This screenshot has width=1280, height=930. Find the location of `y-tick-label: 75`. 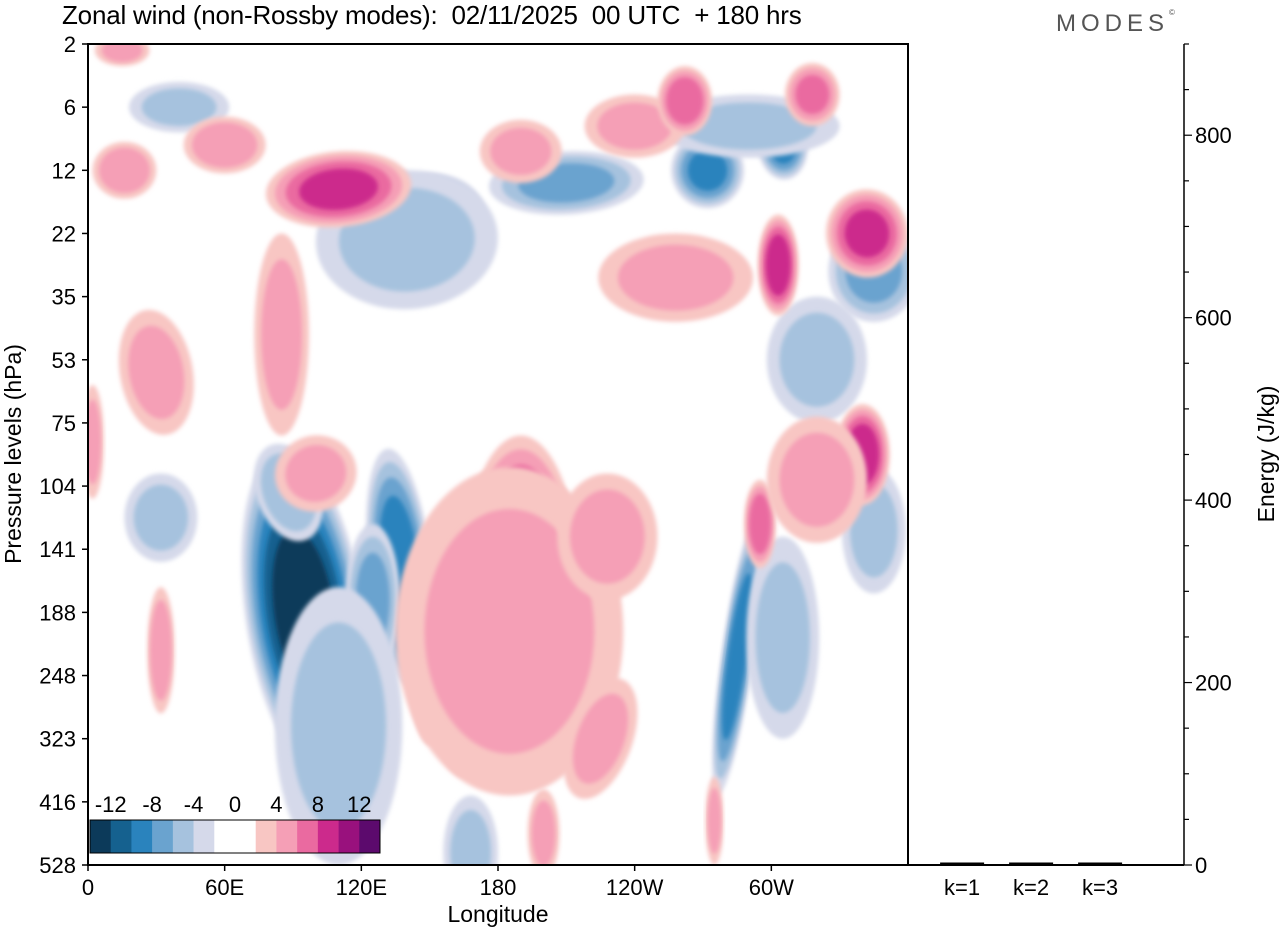

y-tick-label: 75 is located at coordinates (64, 423).